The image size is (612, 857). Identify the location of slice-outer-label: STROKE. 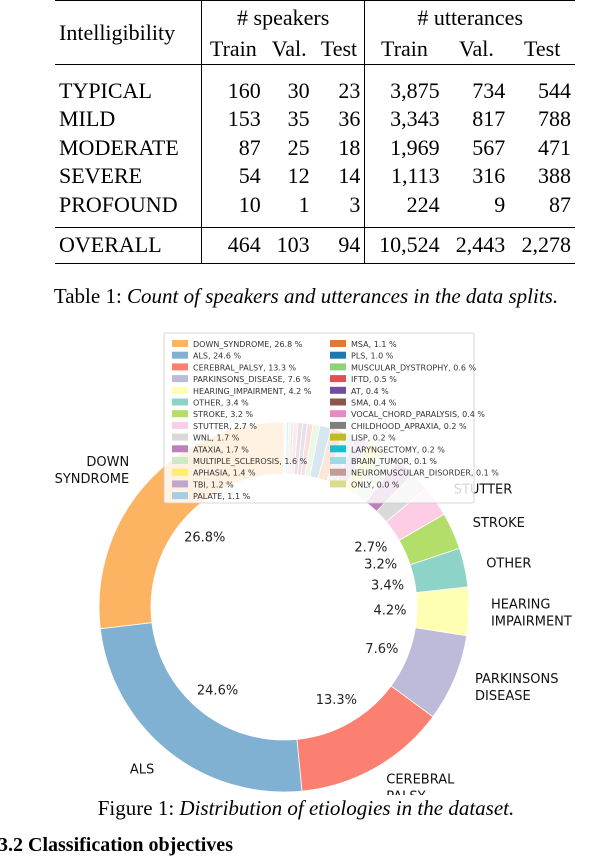
(499, 523).